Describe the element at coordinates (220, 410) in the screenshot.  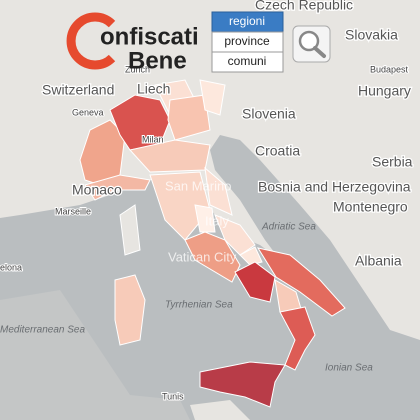
I see `land` at that location.